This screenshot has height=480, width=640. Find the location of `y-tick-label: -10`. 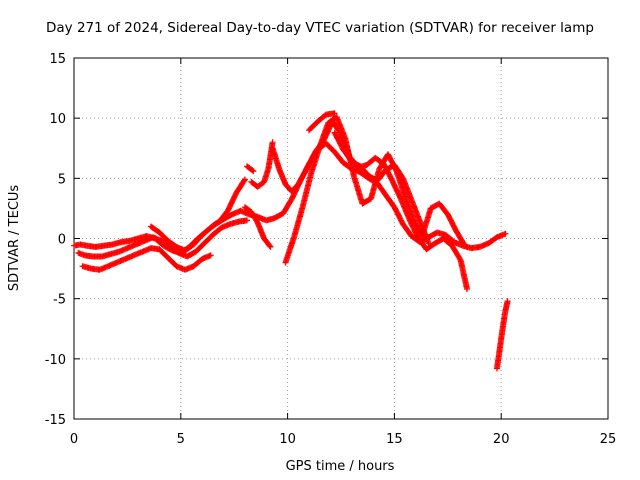

y-tick-label: -10 is located at coordinates (55, 360).